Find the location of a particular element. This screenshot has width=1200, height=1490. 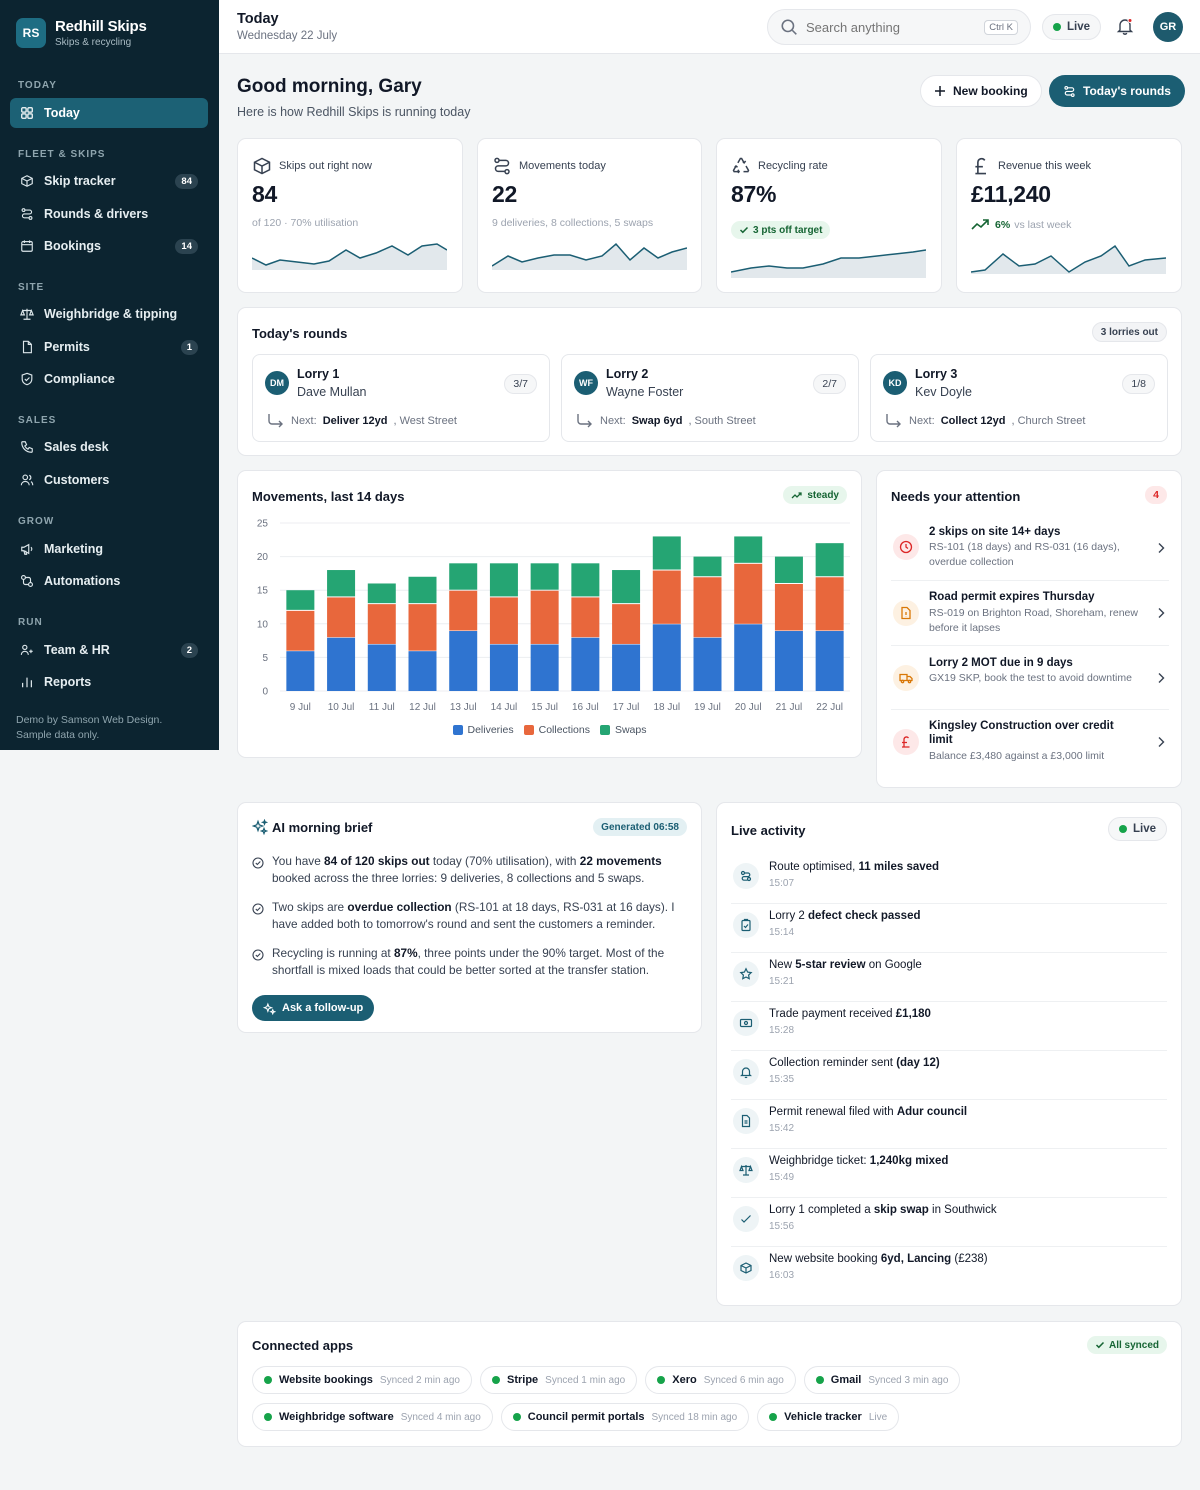

driver-avatar: DM is located at coordinates (277, 383).